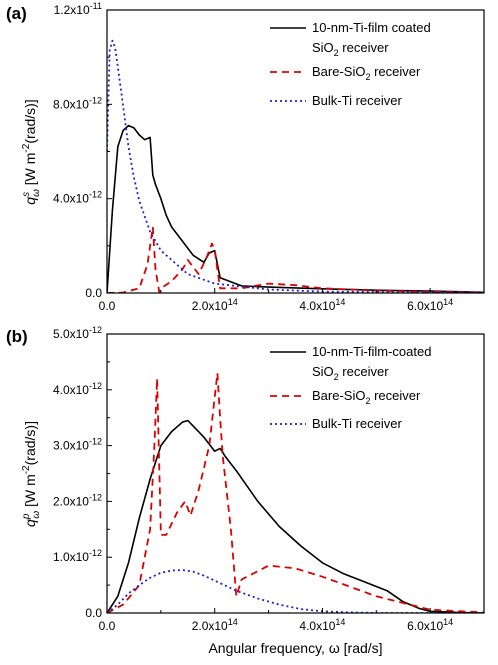 The height and width of the screenshot is (665, 498). What do you see at coordinates (77, 333) in the screenshot?
I see `y-tick-label: 5.0x10⁻¹²` at bounding box center [77, 333].